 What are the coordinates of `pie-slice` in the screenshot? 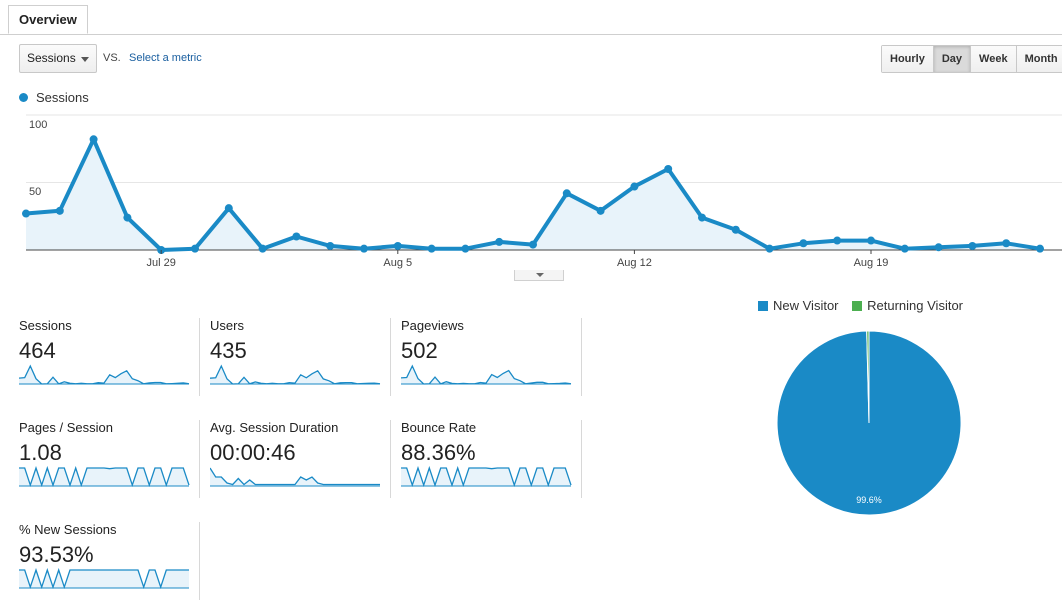 It's located at (868, 377).